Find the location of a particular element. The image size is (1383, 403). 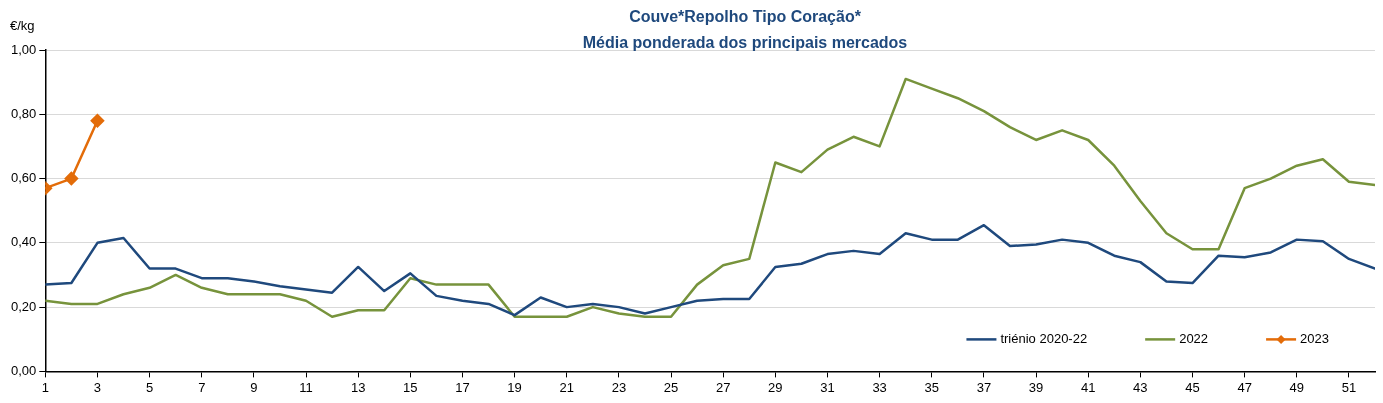

x-tick-label: 45 is located at coordinates (1192, 387).